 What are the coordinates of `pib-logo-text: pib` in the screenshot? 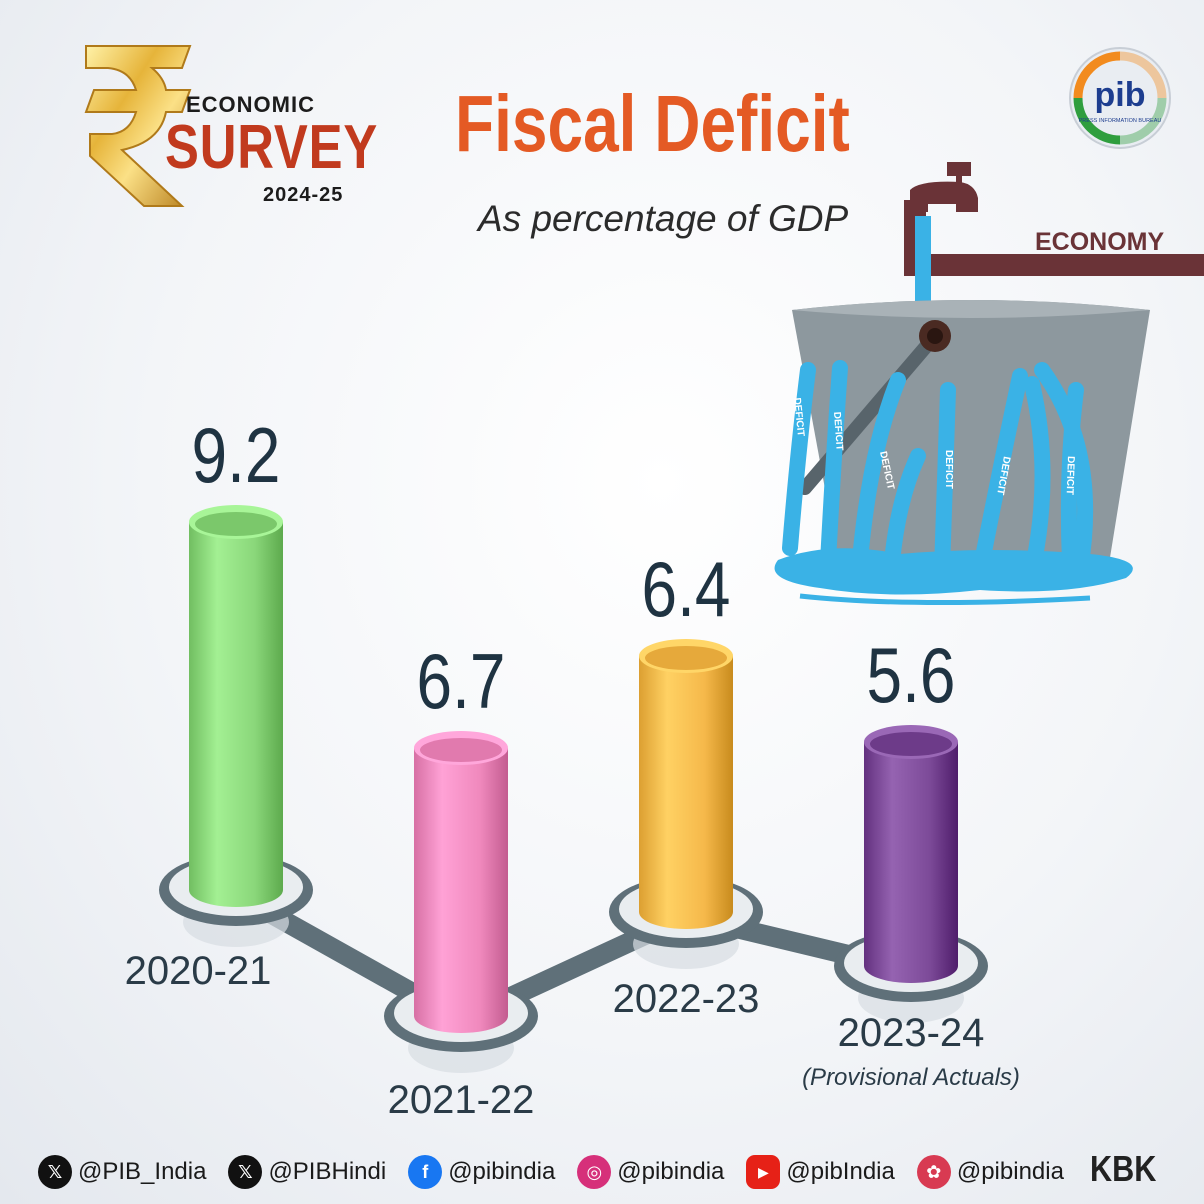 It's located at (1120, 95).